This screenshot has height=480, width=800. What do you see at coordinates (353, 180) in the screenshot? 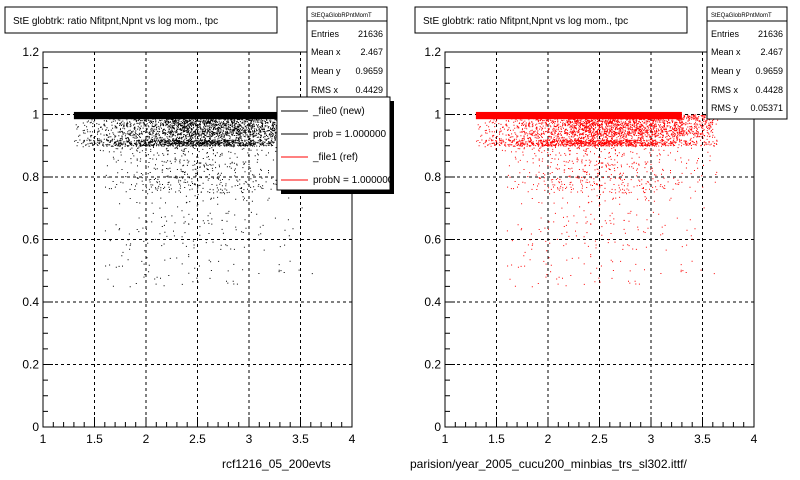
I see `legend-label-probn: probN = 1.000000` at bounding box center [353, 180].